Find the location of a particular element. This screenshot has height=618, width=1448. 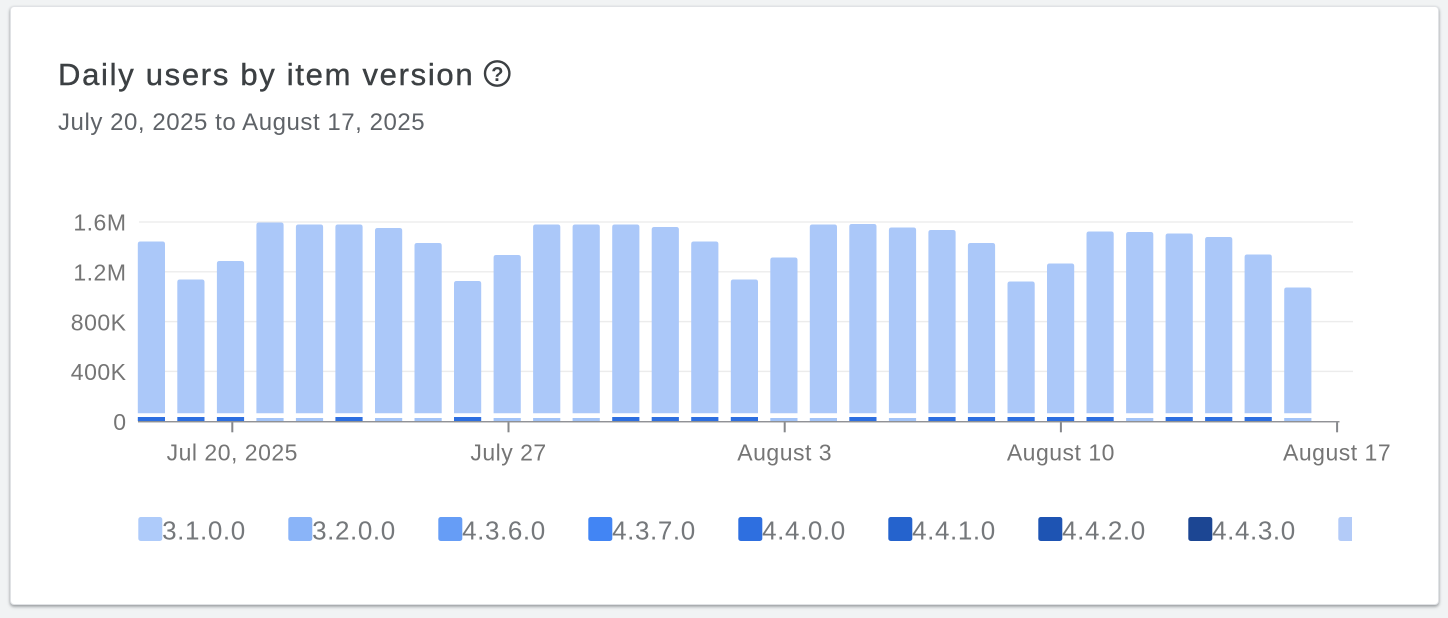

svg-text: August 10 is located at coordinates (1061, 452).